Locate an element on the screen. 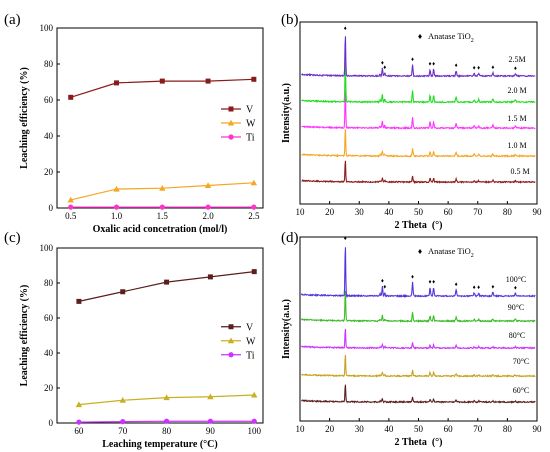  sample-label: 1.5 M is located at coordinates (516, 118).